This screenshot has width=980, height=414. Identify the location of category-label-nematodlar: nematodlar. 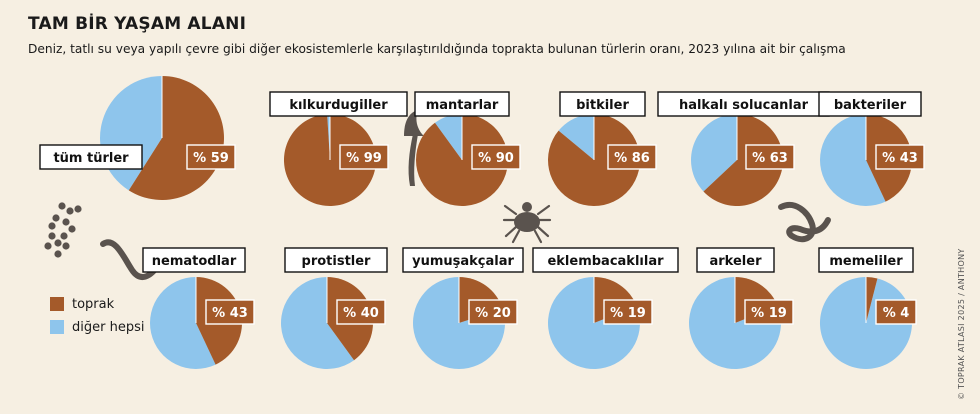
(194, 261).